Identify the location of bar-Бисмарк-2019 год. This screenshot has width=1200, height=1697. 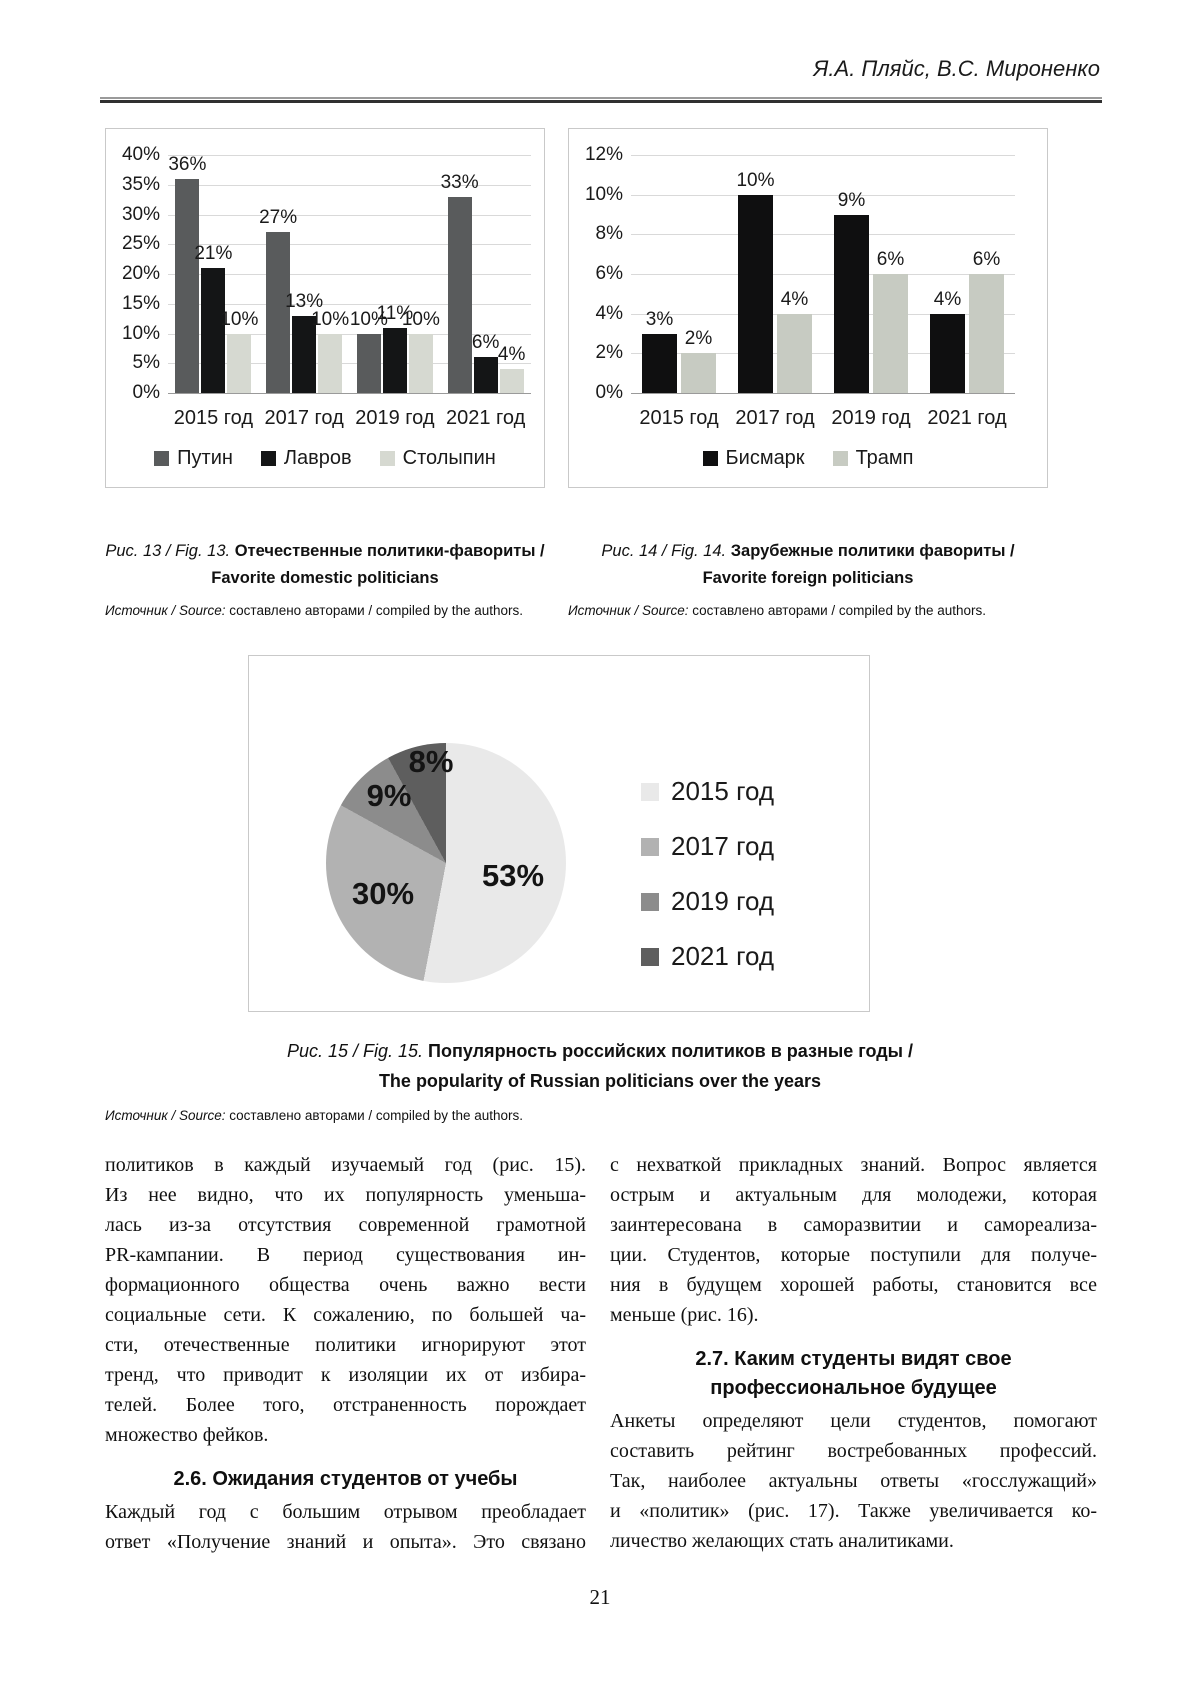
(851, 303).